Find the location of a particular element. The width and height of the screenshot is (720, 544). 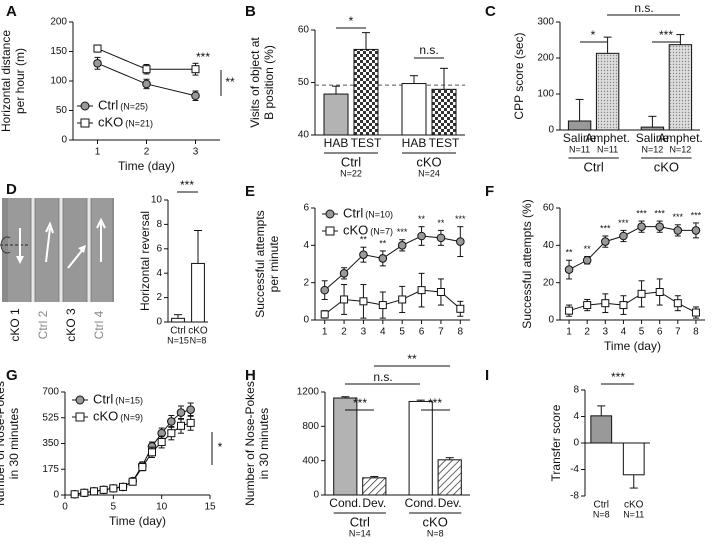

x-tick-label: Saline is located at coordinates (653, 138).